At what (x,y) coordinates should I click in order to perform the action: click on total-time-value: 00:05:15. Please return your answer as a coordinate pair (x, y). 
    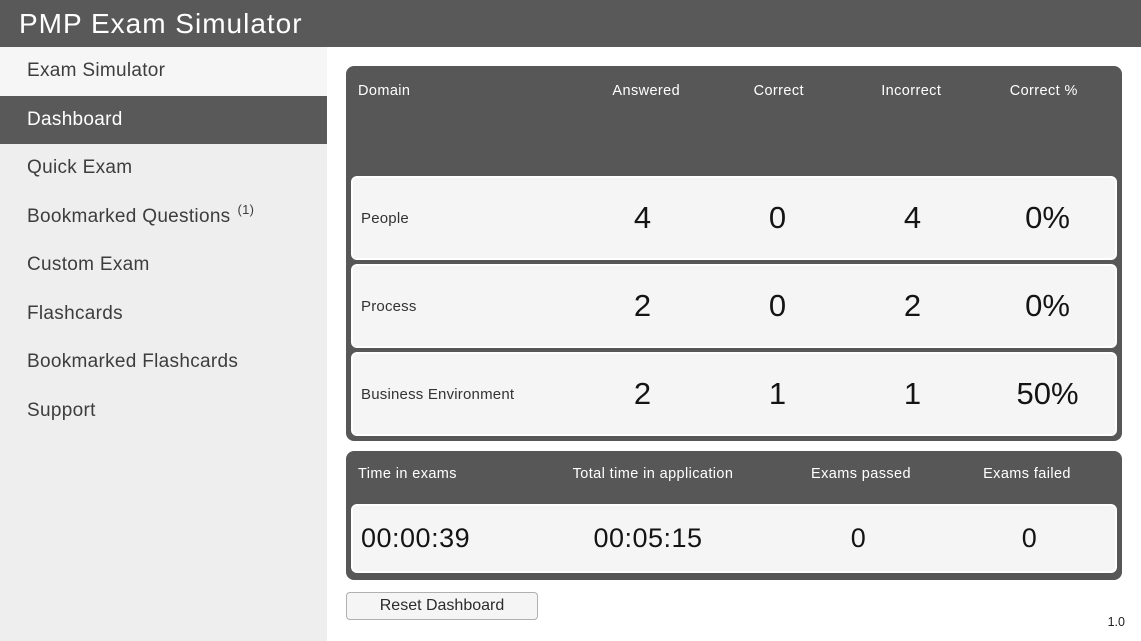
    Looking at the image, I should click on (648, 538).